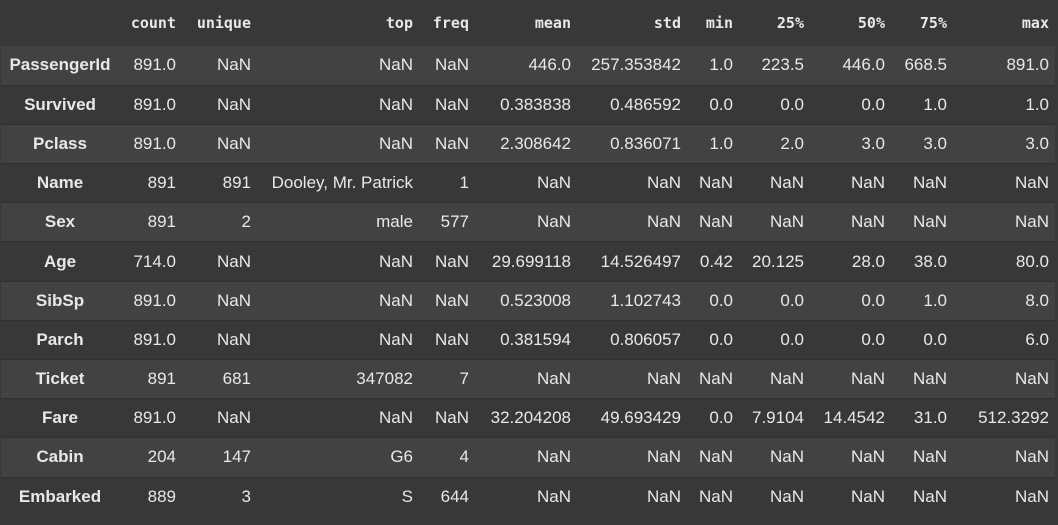 The height and width of the screenshot is (525, 1058). I want to click on row-index-label: Age, so click(60, 261).